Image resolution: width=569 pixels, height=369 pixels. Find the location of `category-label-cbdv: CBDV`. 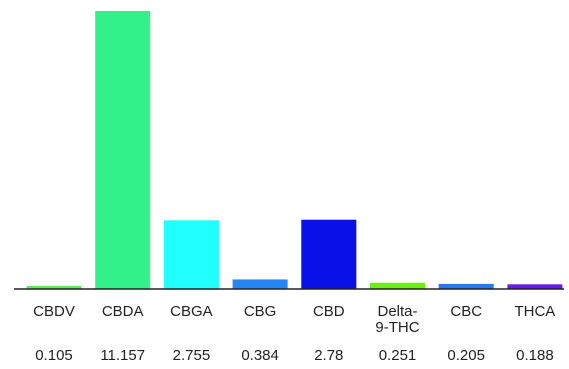

category-label-cbdv: CBDV is located at coordinates (54, 311).